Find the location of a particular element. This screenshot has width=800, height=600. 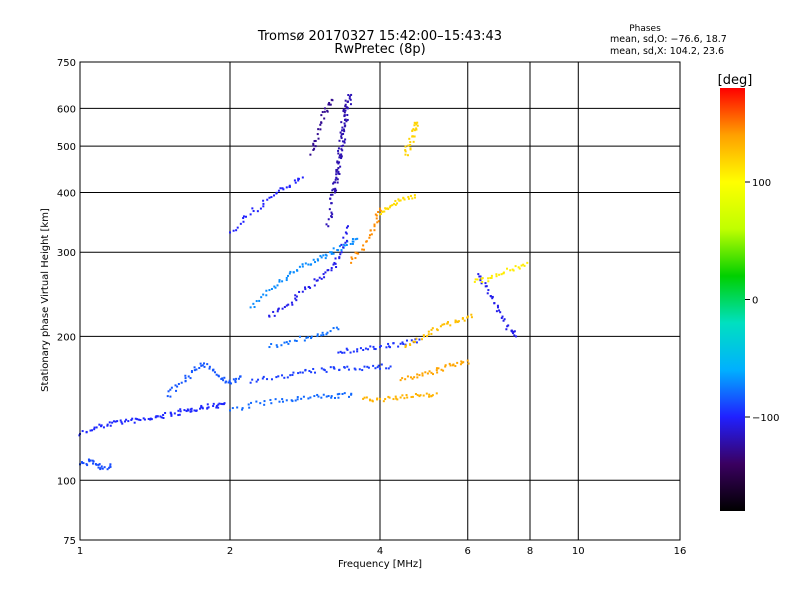

chart-subtitle: RwPretec (8p) is located at coordinates (379, 49).